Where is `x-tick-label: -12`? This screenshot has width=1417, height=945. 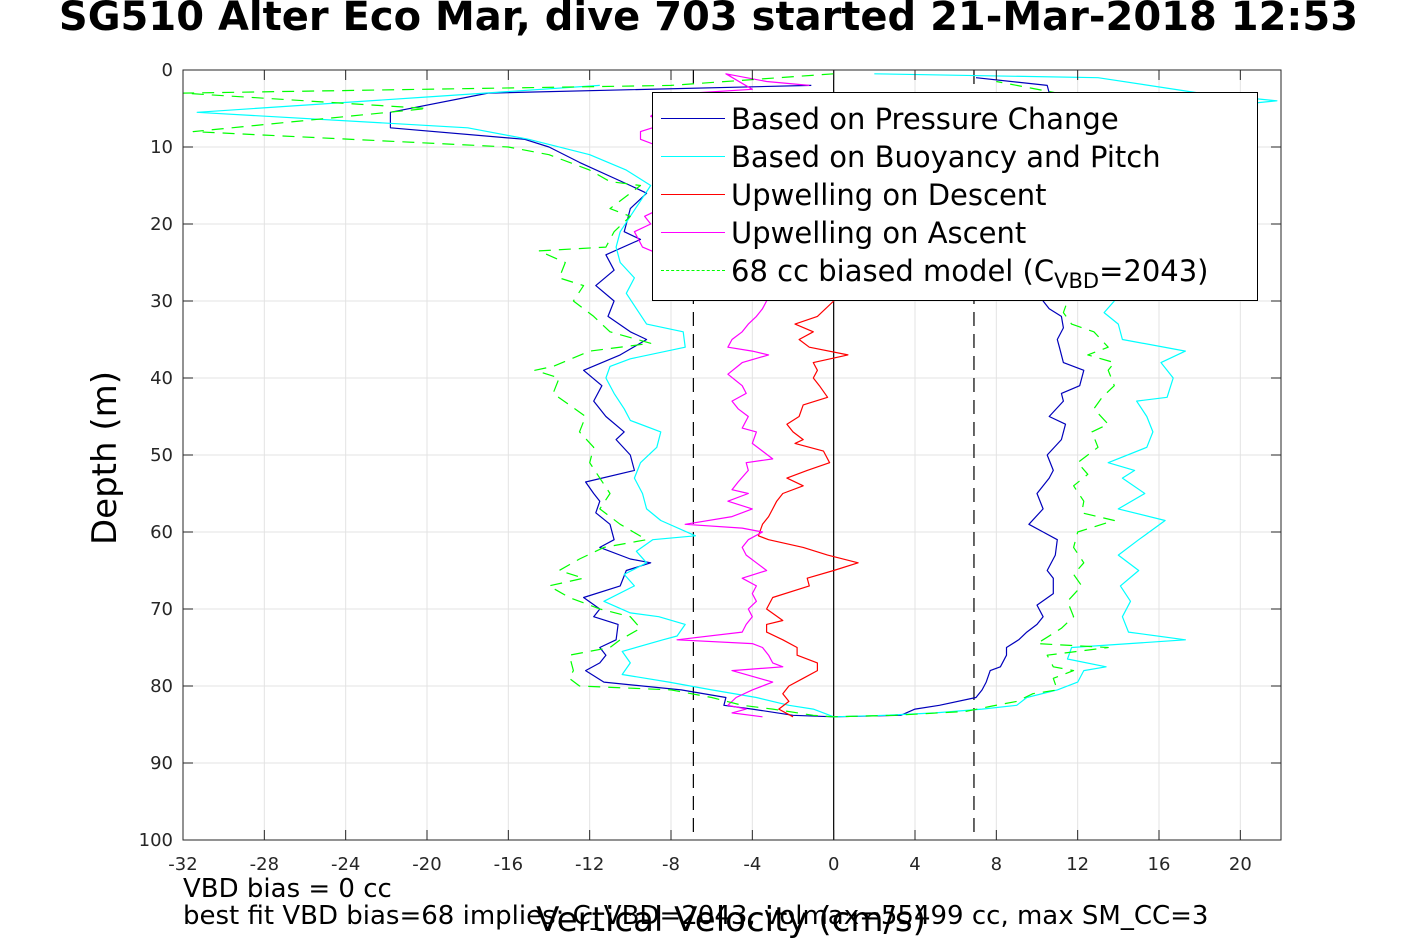
x-tick-label: -12 is located at coordinates (589, 864).